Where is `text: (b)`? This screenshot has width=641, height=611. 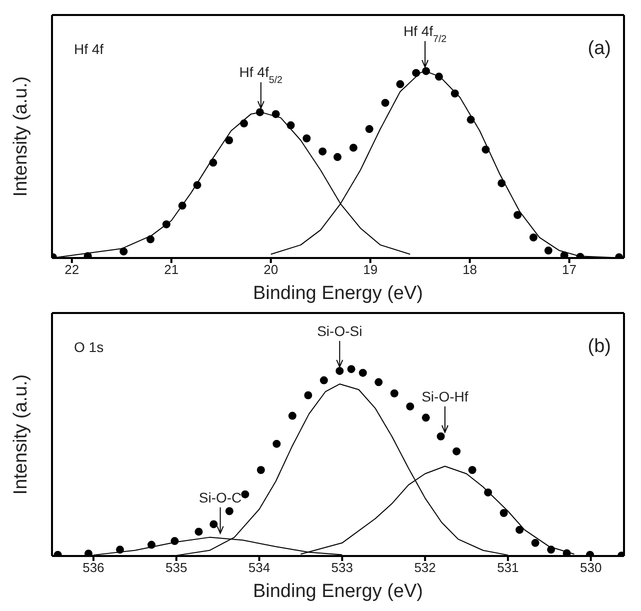 text: (b) is located at coordinates (599, 346).